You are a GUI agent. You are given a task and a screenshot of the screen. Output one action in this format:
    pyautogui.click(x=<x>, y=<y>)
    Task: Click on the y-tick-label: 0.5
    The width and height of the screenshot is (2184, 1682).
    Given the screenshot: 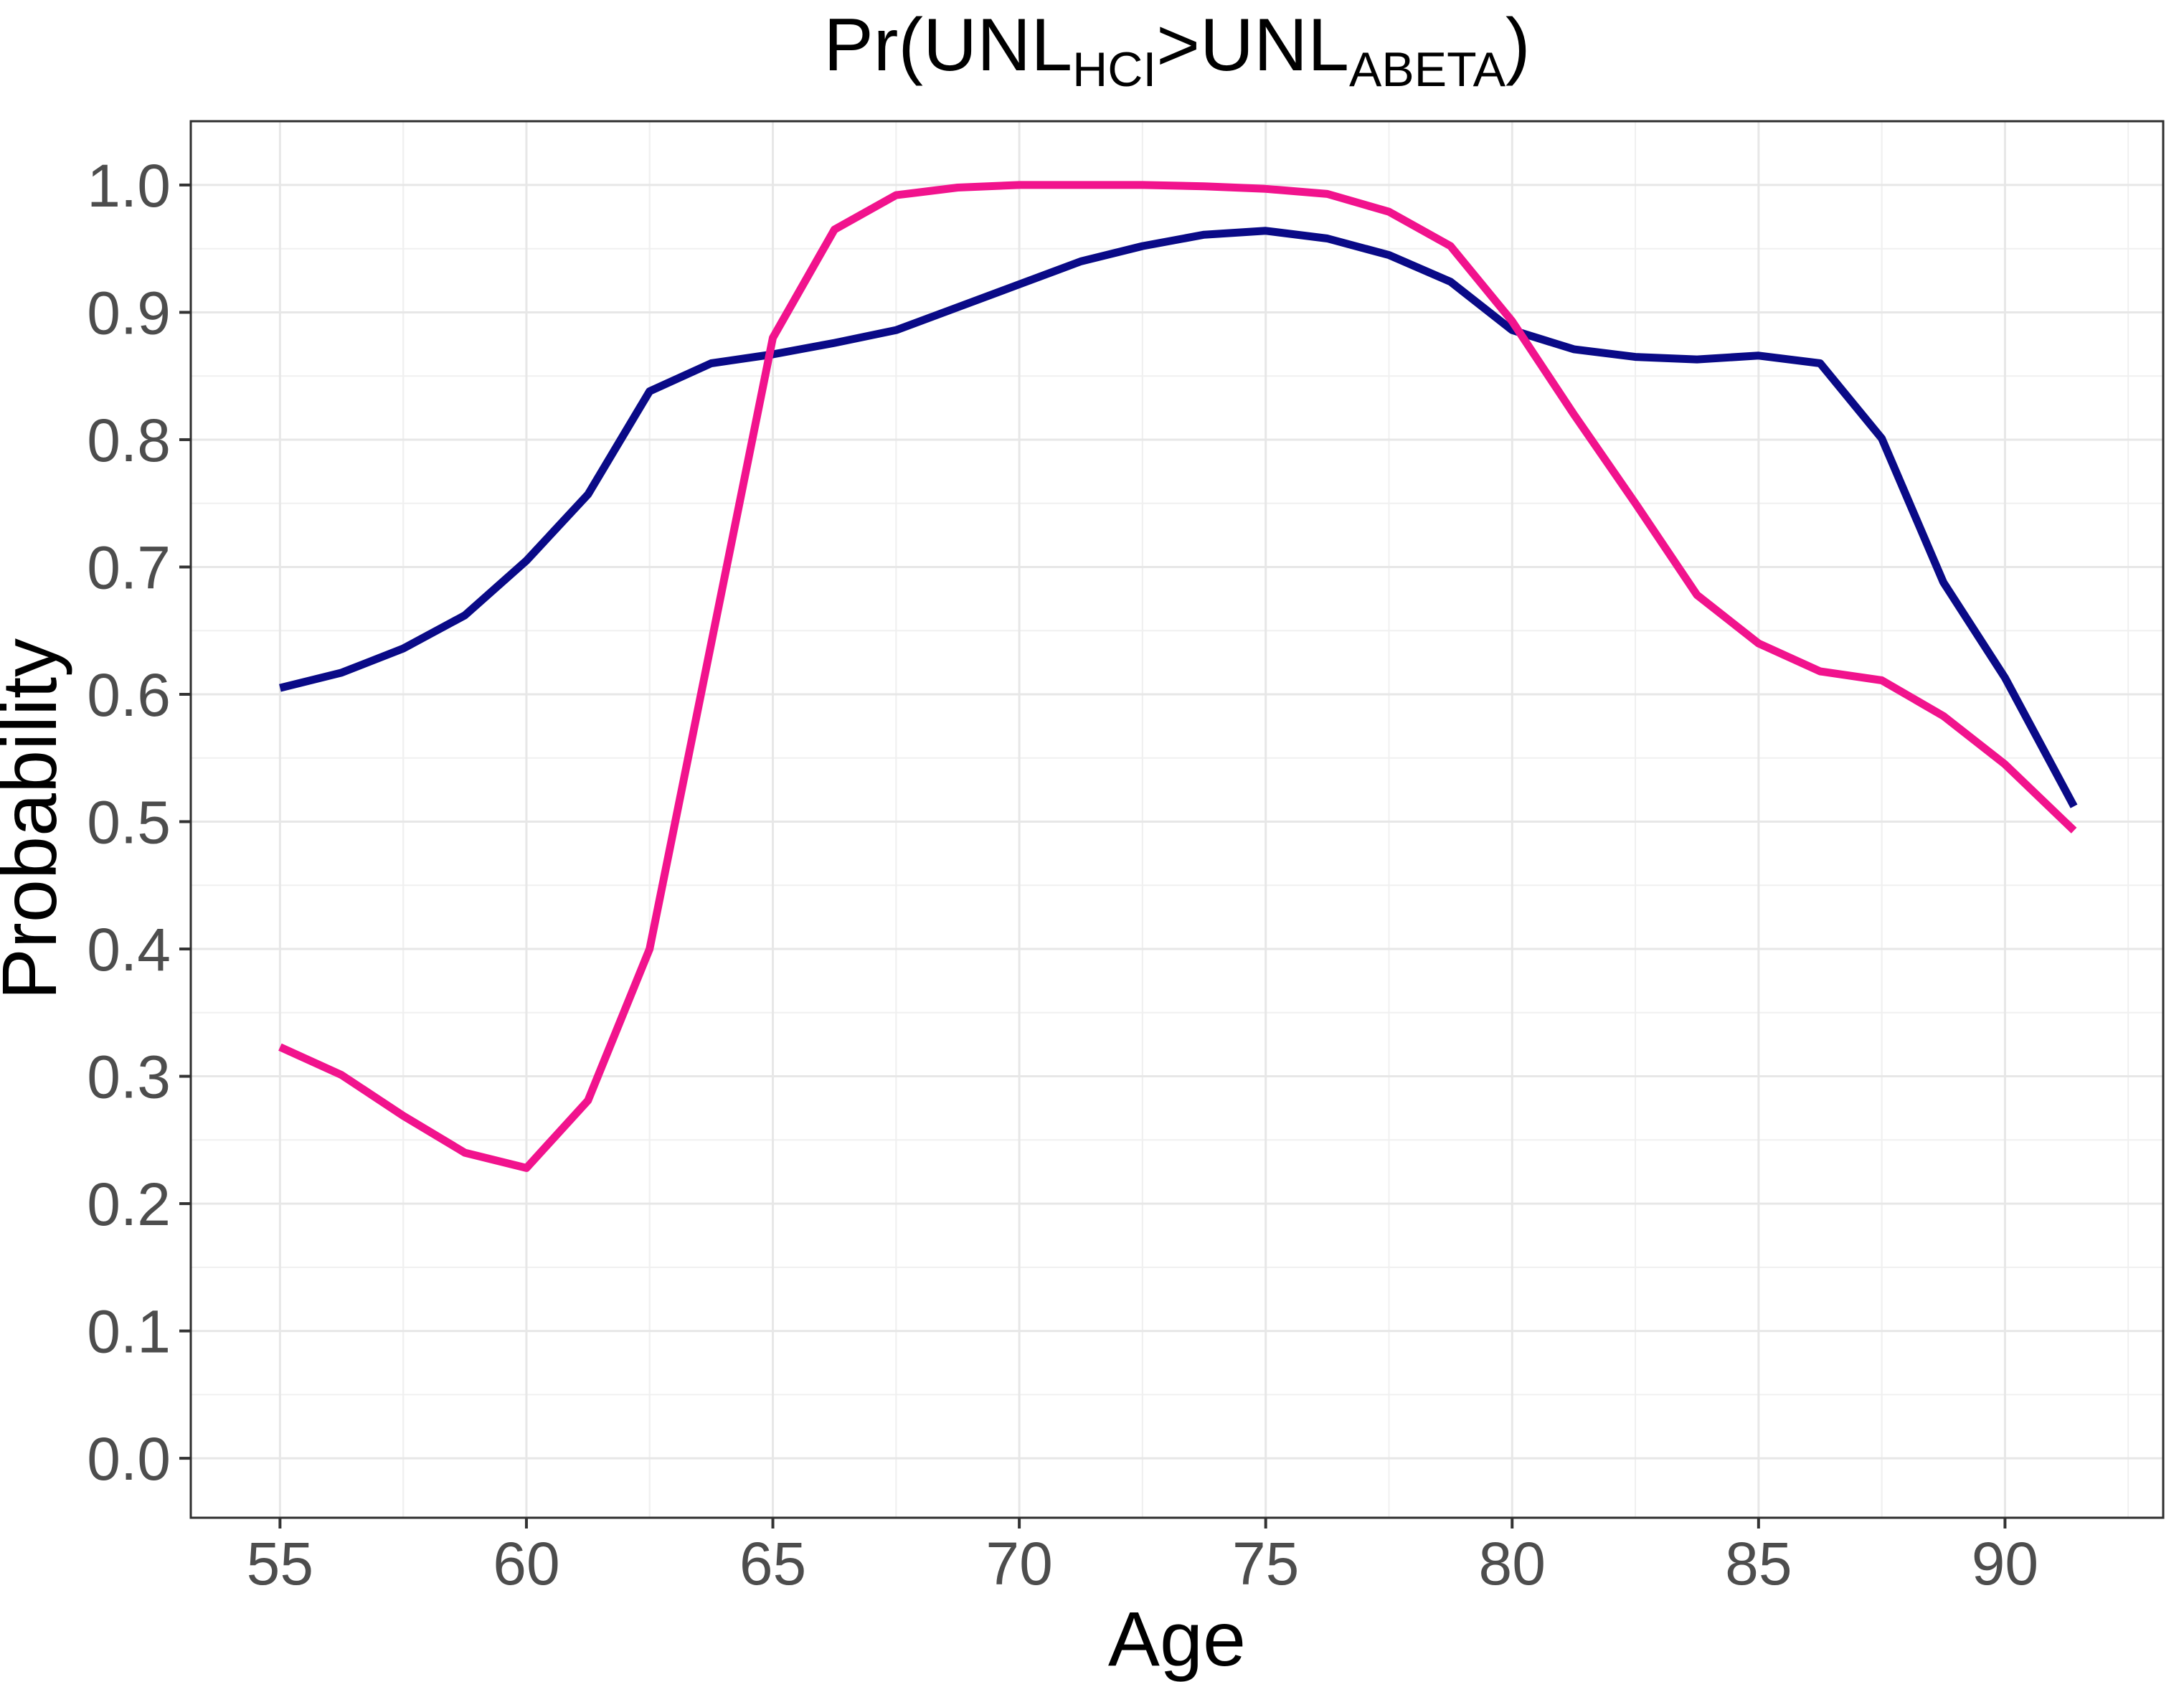 What is the action you would take?
    pyautogui.click(x=129, y=822)
    